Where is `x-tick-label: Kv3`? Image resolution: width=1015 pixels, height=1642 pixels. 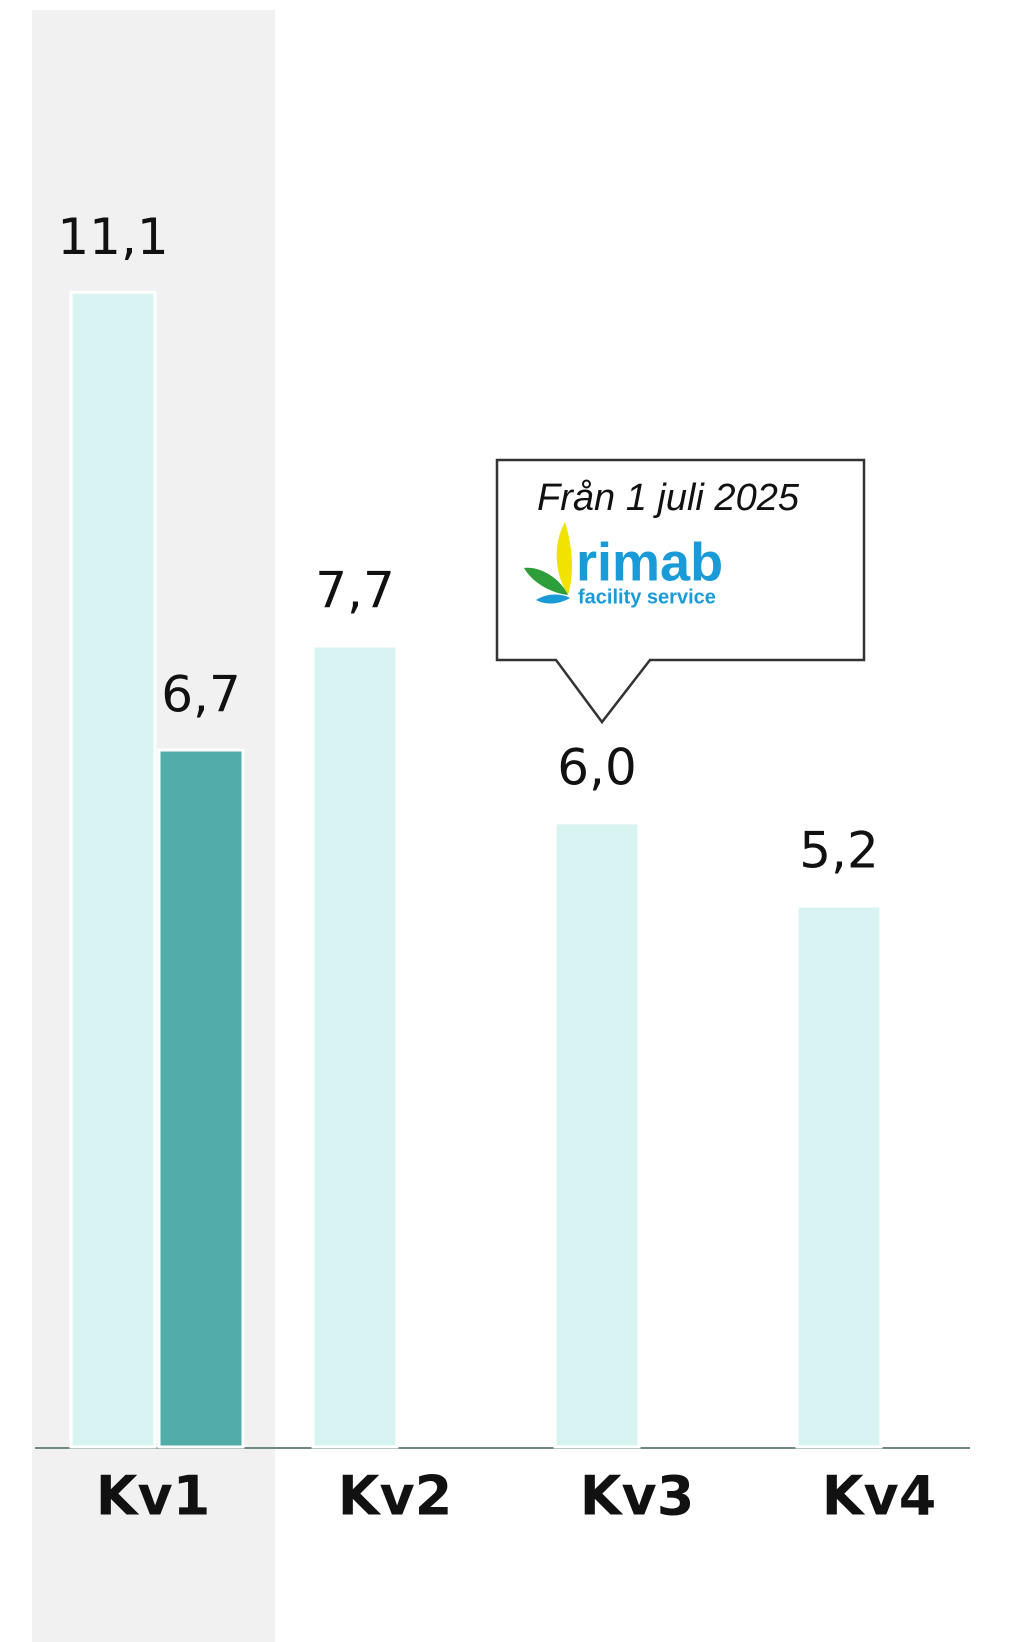
x-tick-label: Kv3 is located at coordinates (637, 1496).